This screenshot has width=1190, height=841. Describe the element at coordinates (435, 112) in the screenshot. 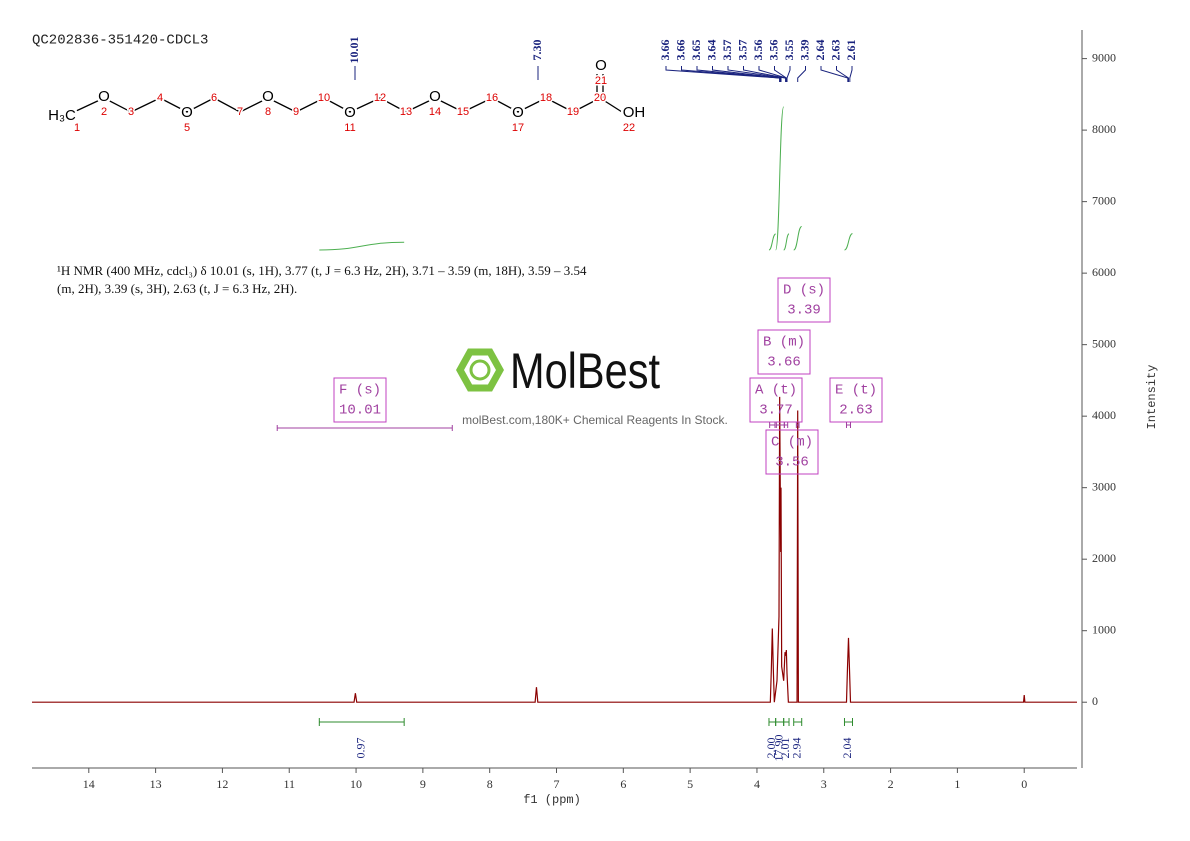

I see `atom-number: 14` at that location.